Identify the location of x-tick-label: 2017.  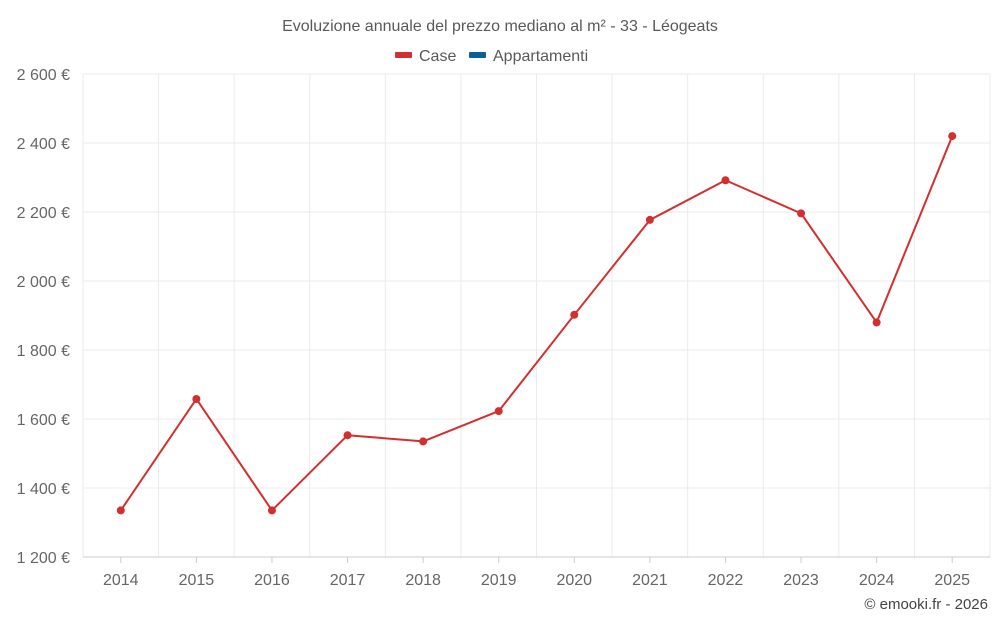
(348, 580).